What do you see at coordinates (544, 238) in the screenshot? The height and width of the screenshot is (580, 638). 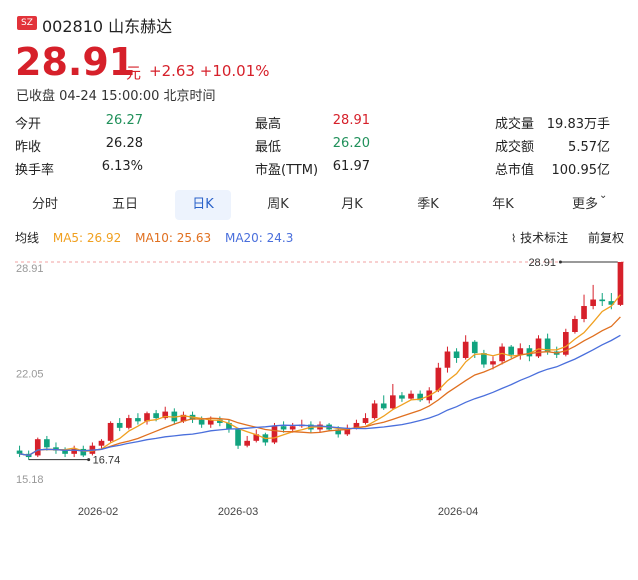 I see `indicators-button: 技术标注` at bounding box center [544, 238].